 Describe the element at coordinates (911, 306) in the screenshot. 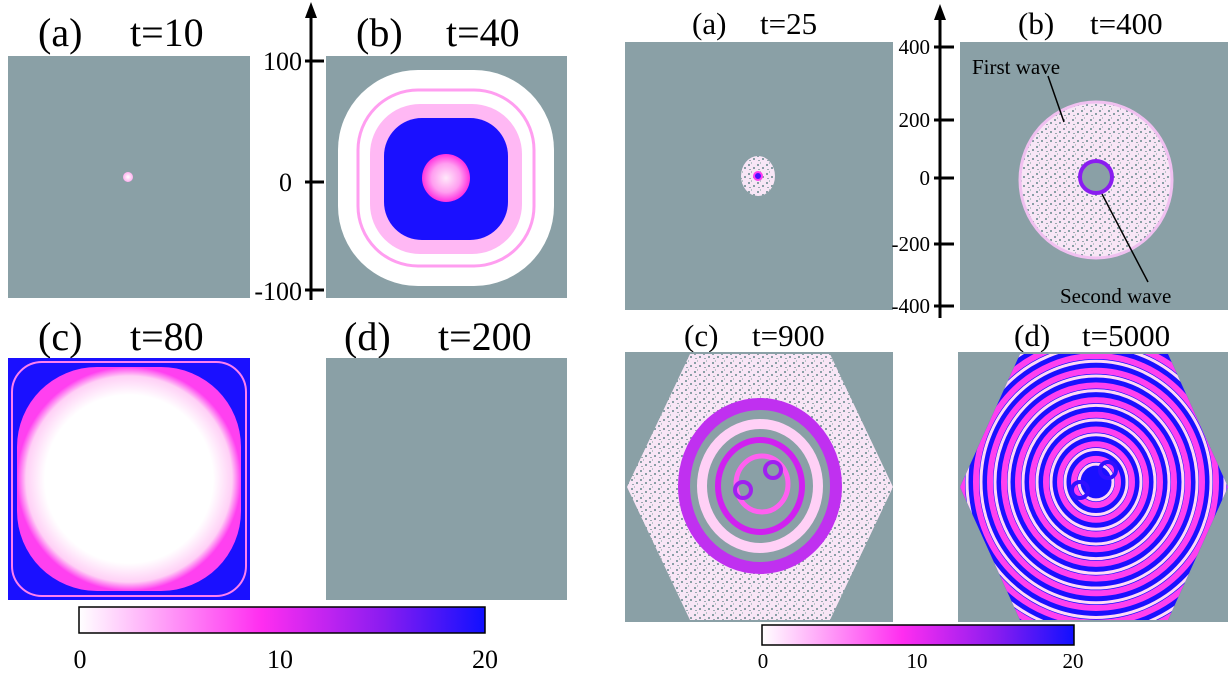

I see `y-tick-label: -400` at that location.